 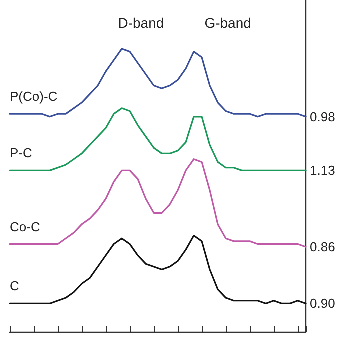 I want to click on series-label: P(Co)-C, so click(x=34, y=96).